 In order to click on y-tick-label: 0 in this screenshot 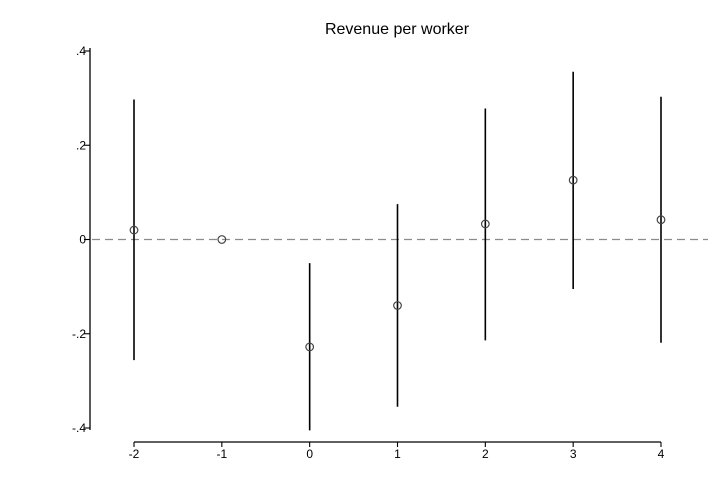, I will do `click(82, 240)`.